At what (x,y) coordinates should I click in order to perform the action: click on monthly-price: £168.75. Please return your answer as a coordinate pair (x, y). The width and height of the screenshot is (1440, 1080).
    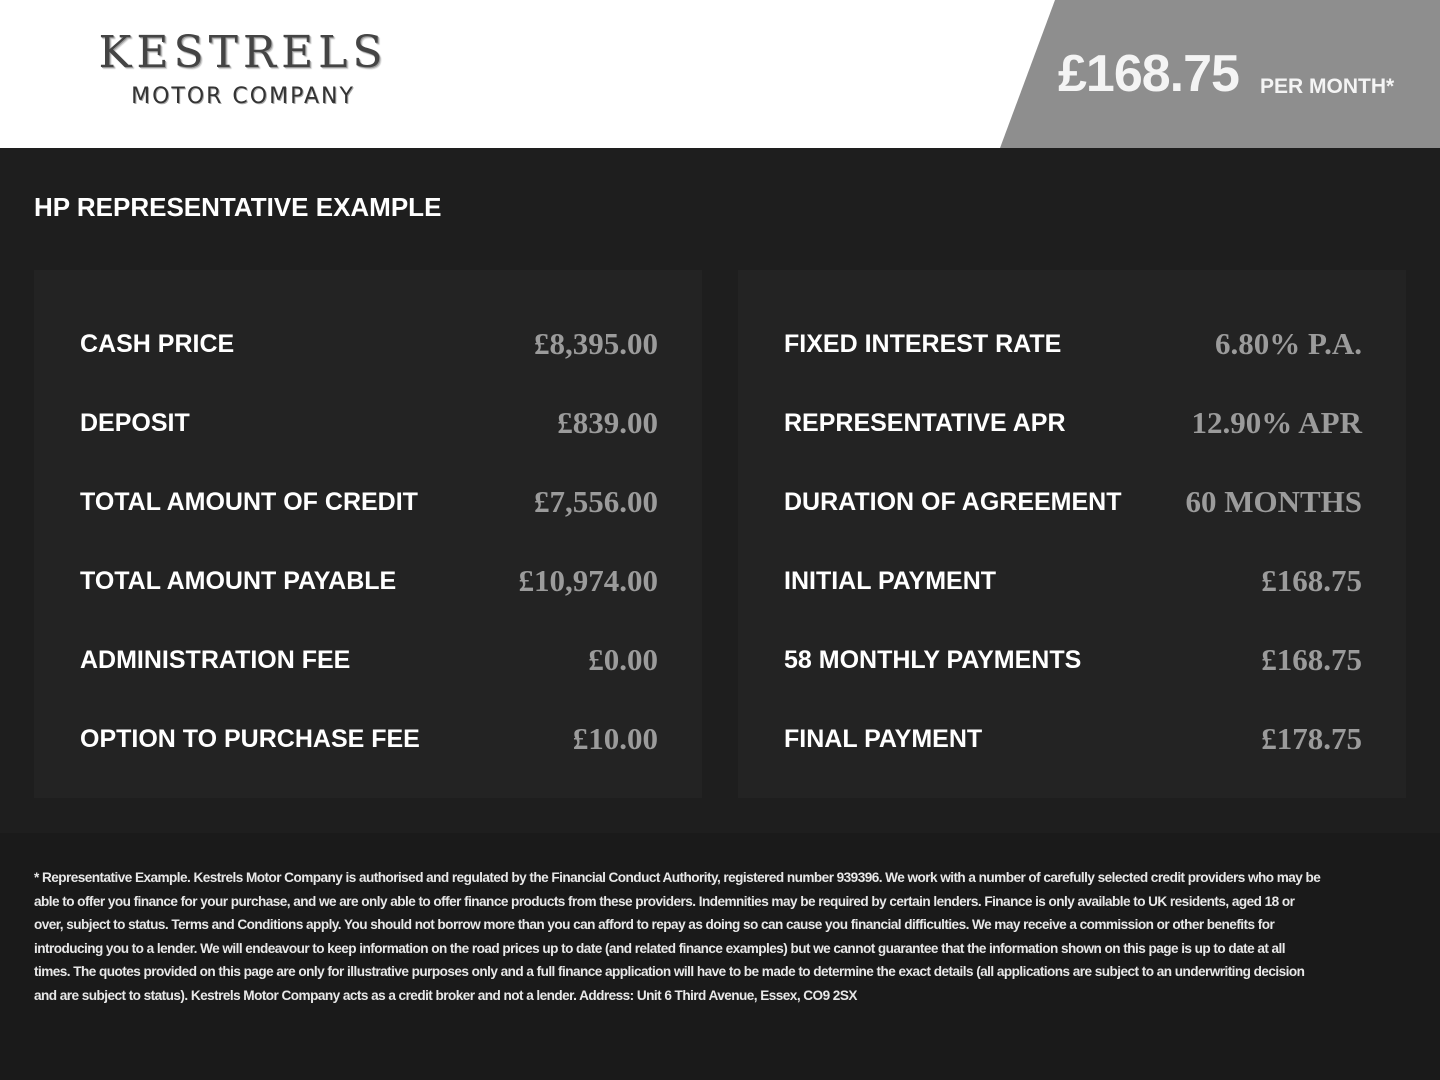
    Looking at the image, I should click on (1149, 74).